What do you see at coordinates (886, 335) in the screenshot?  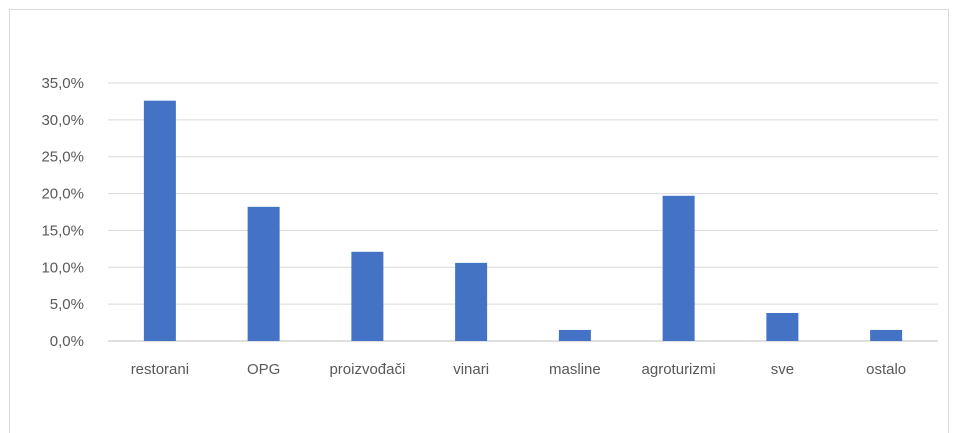 I see `bar-ostalo` at bounding box center [886, 335].